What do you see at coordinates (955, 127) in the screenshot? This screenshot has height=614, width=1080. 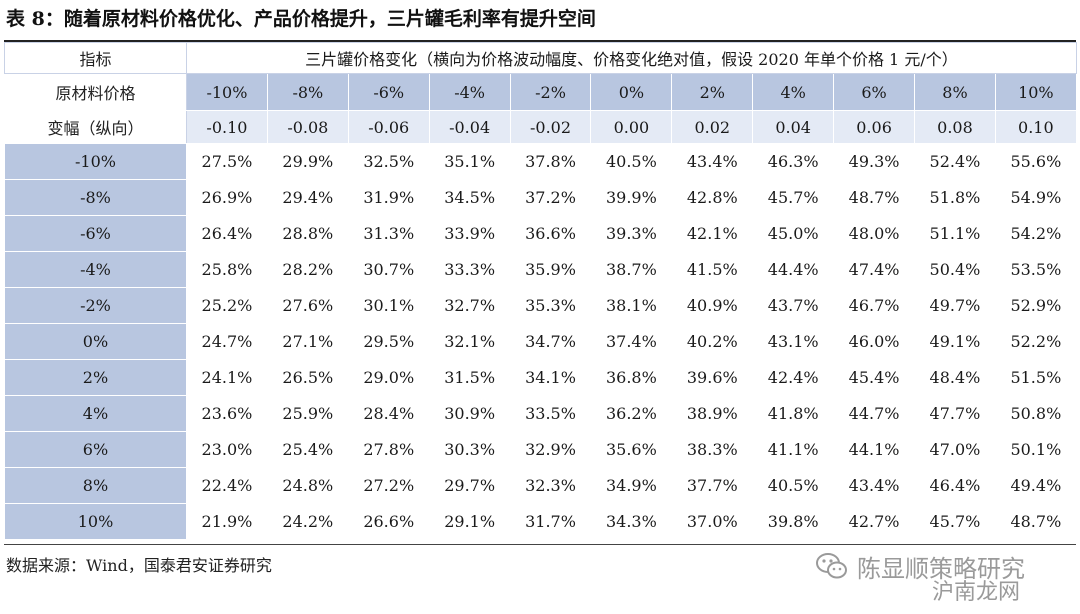 I see `col-header-abs: 0.08` at bounding box center [955, 127].